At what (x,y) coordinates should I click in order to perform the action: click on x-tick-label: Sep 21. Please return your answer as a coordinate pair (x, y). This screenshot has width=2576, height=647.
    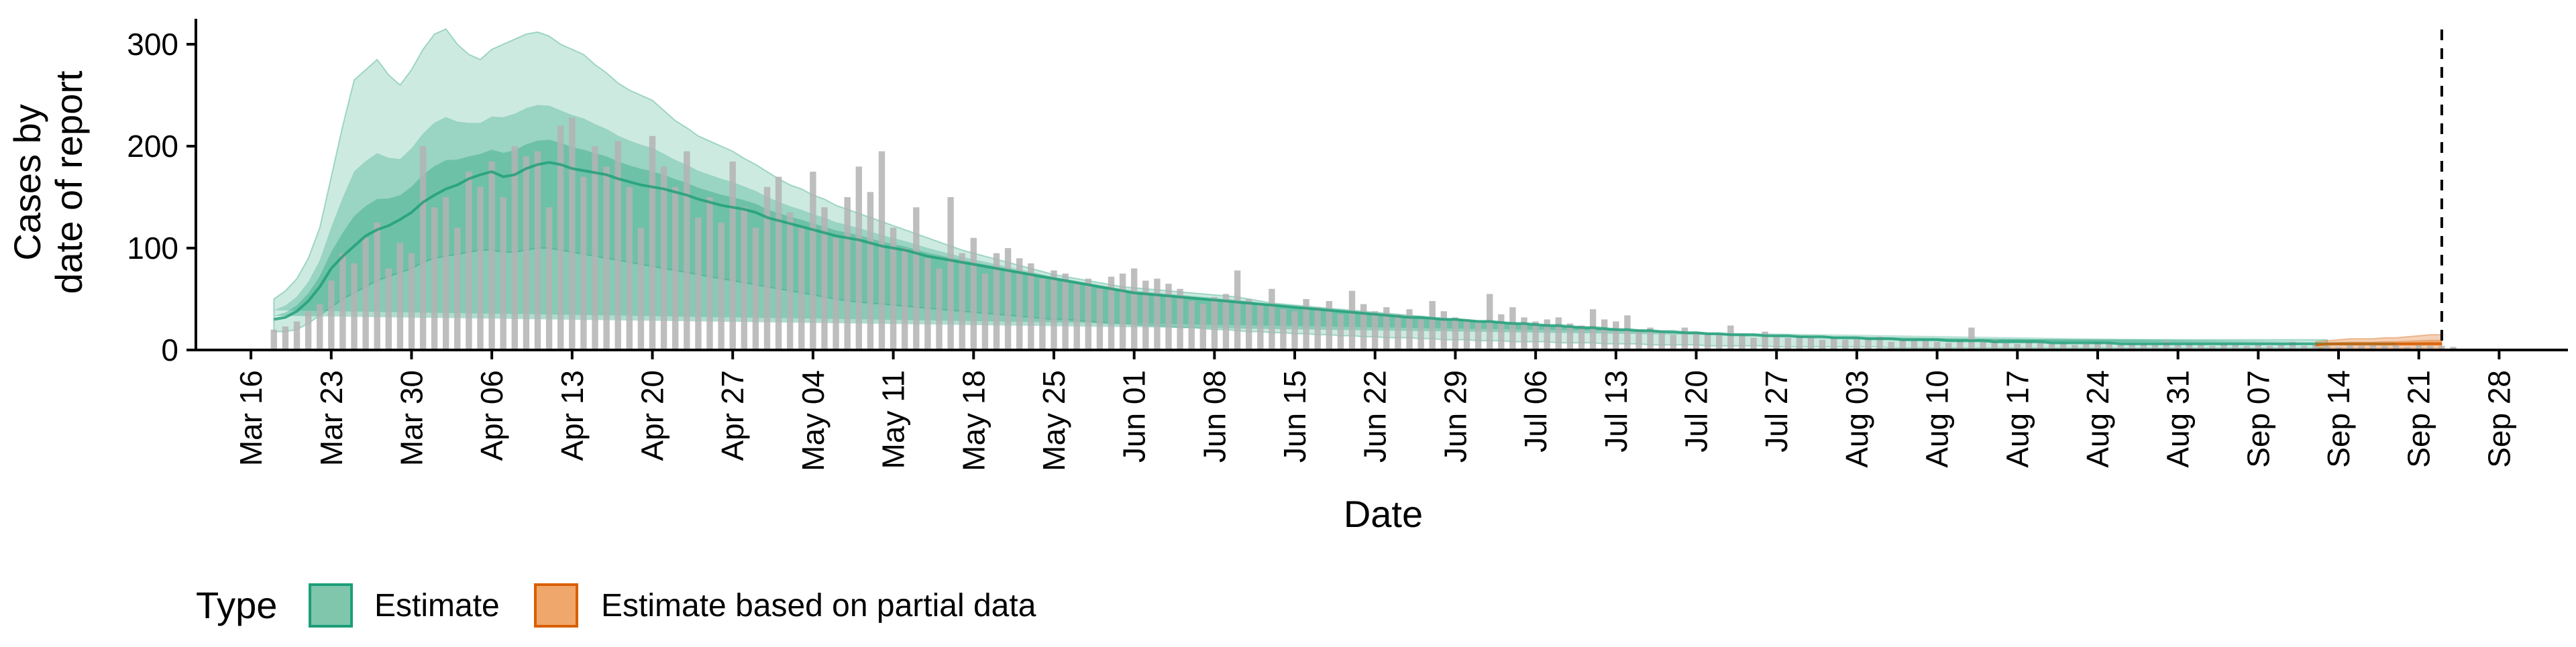
    Looking at the image, I should click on (2419, 419).